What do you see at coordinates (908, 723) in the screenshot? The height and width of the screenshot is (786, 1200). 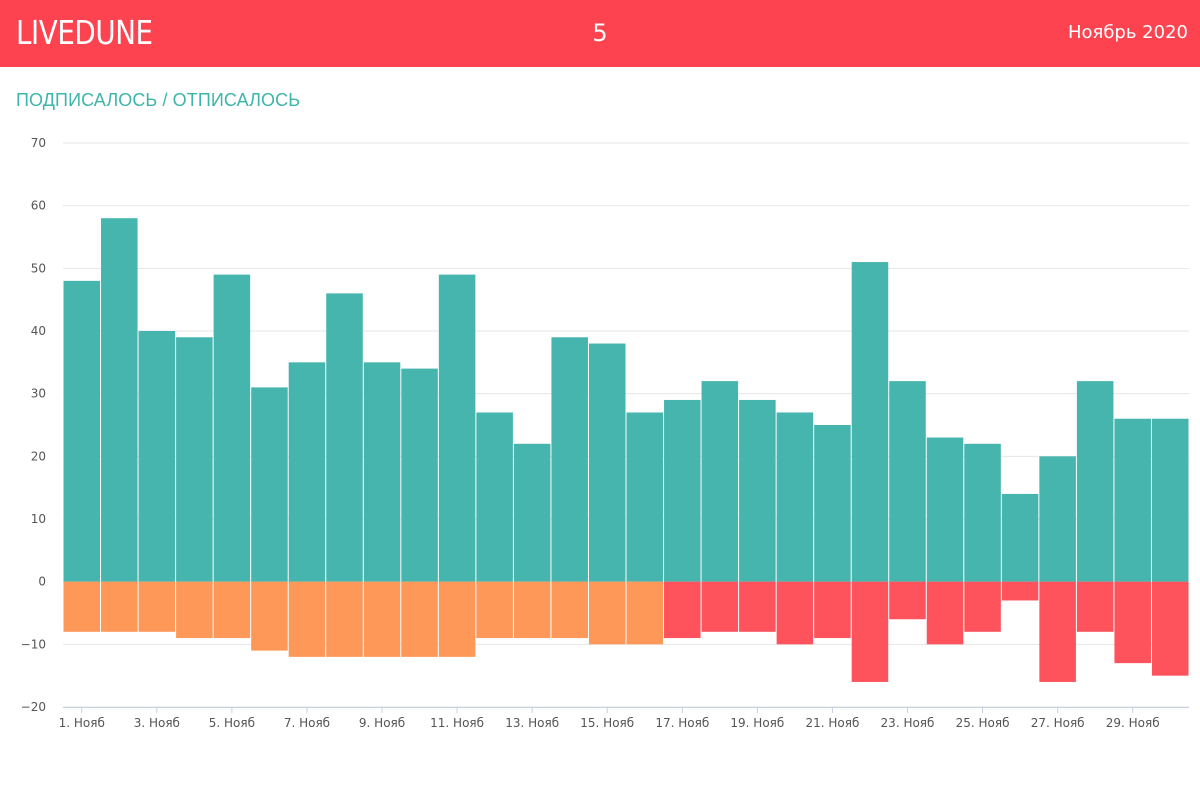 I see `x-tick-label: 23. Нояб` at bounding box center [908, 723].